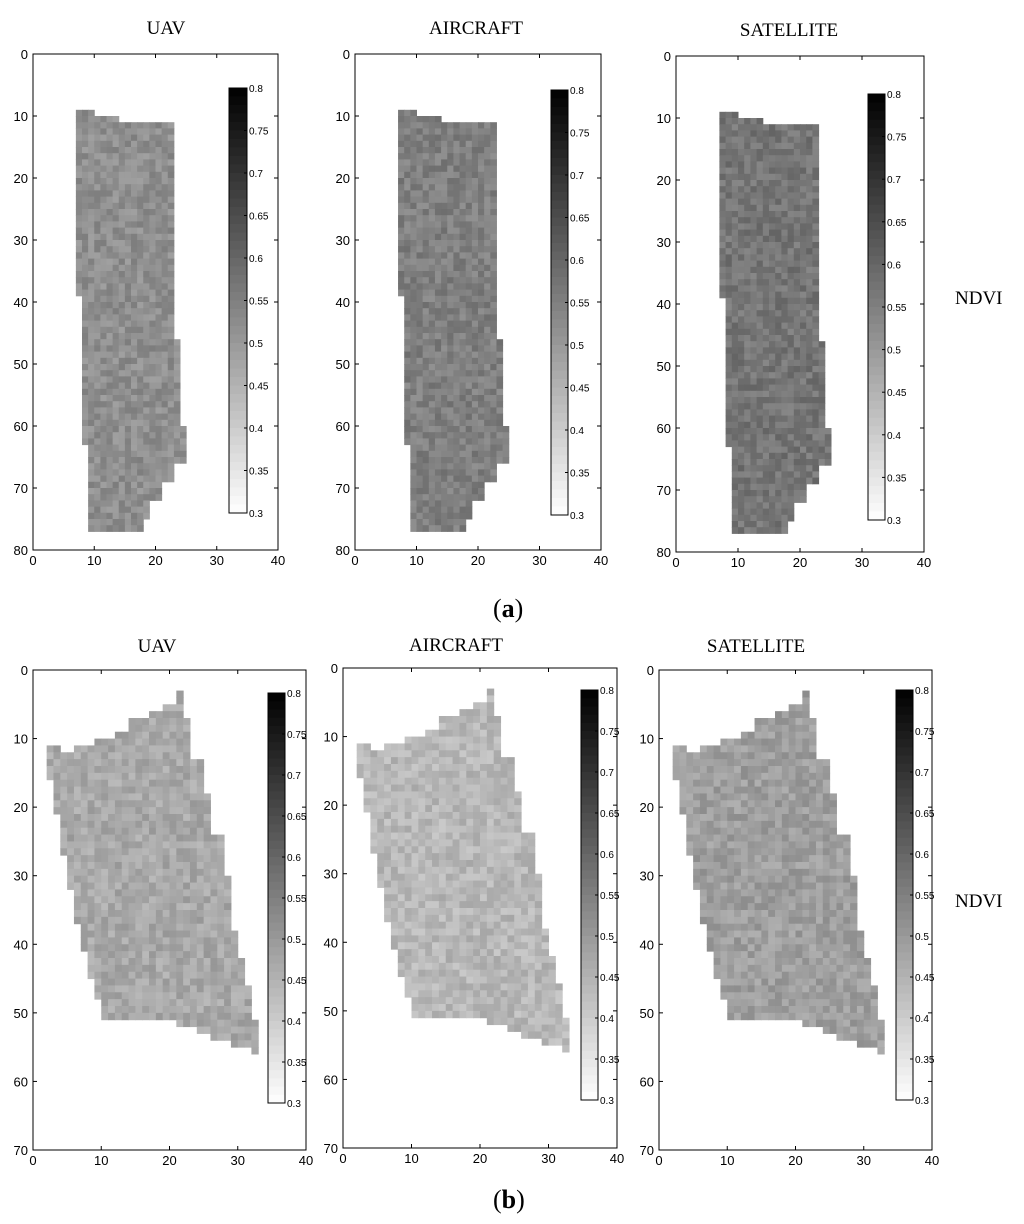 The image size is (1024, 1224). I want to click on colorbar-tick-label: 0.7, so click(294, 776).